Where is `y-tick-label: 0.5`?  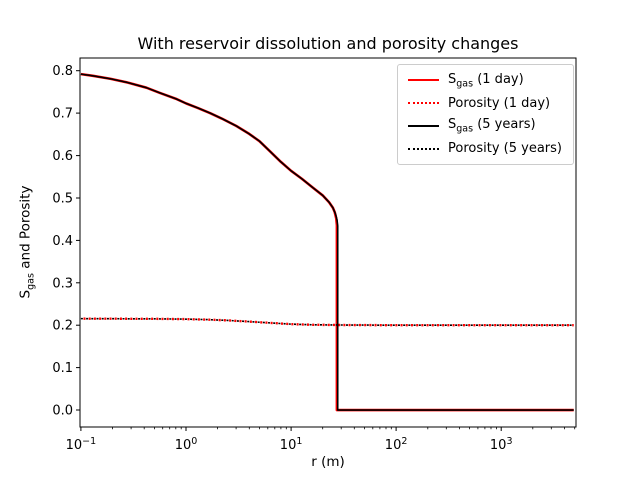
y-tick-label: 0.5 is located at coordinates (62, 199).